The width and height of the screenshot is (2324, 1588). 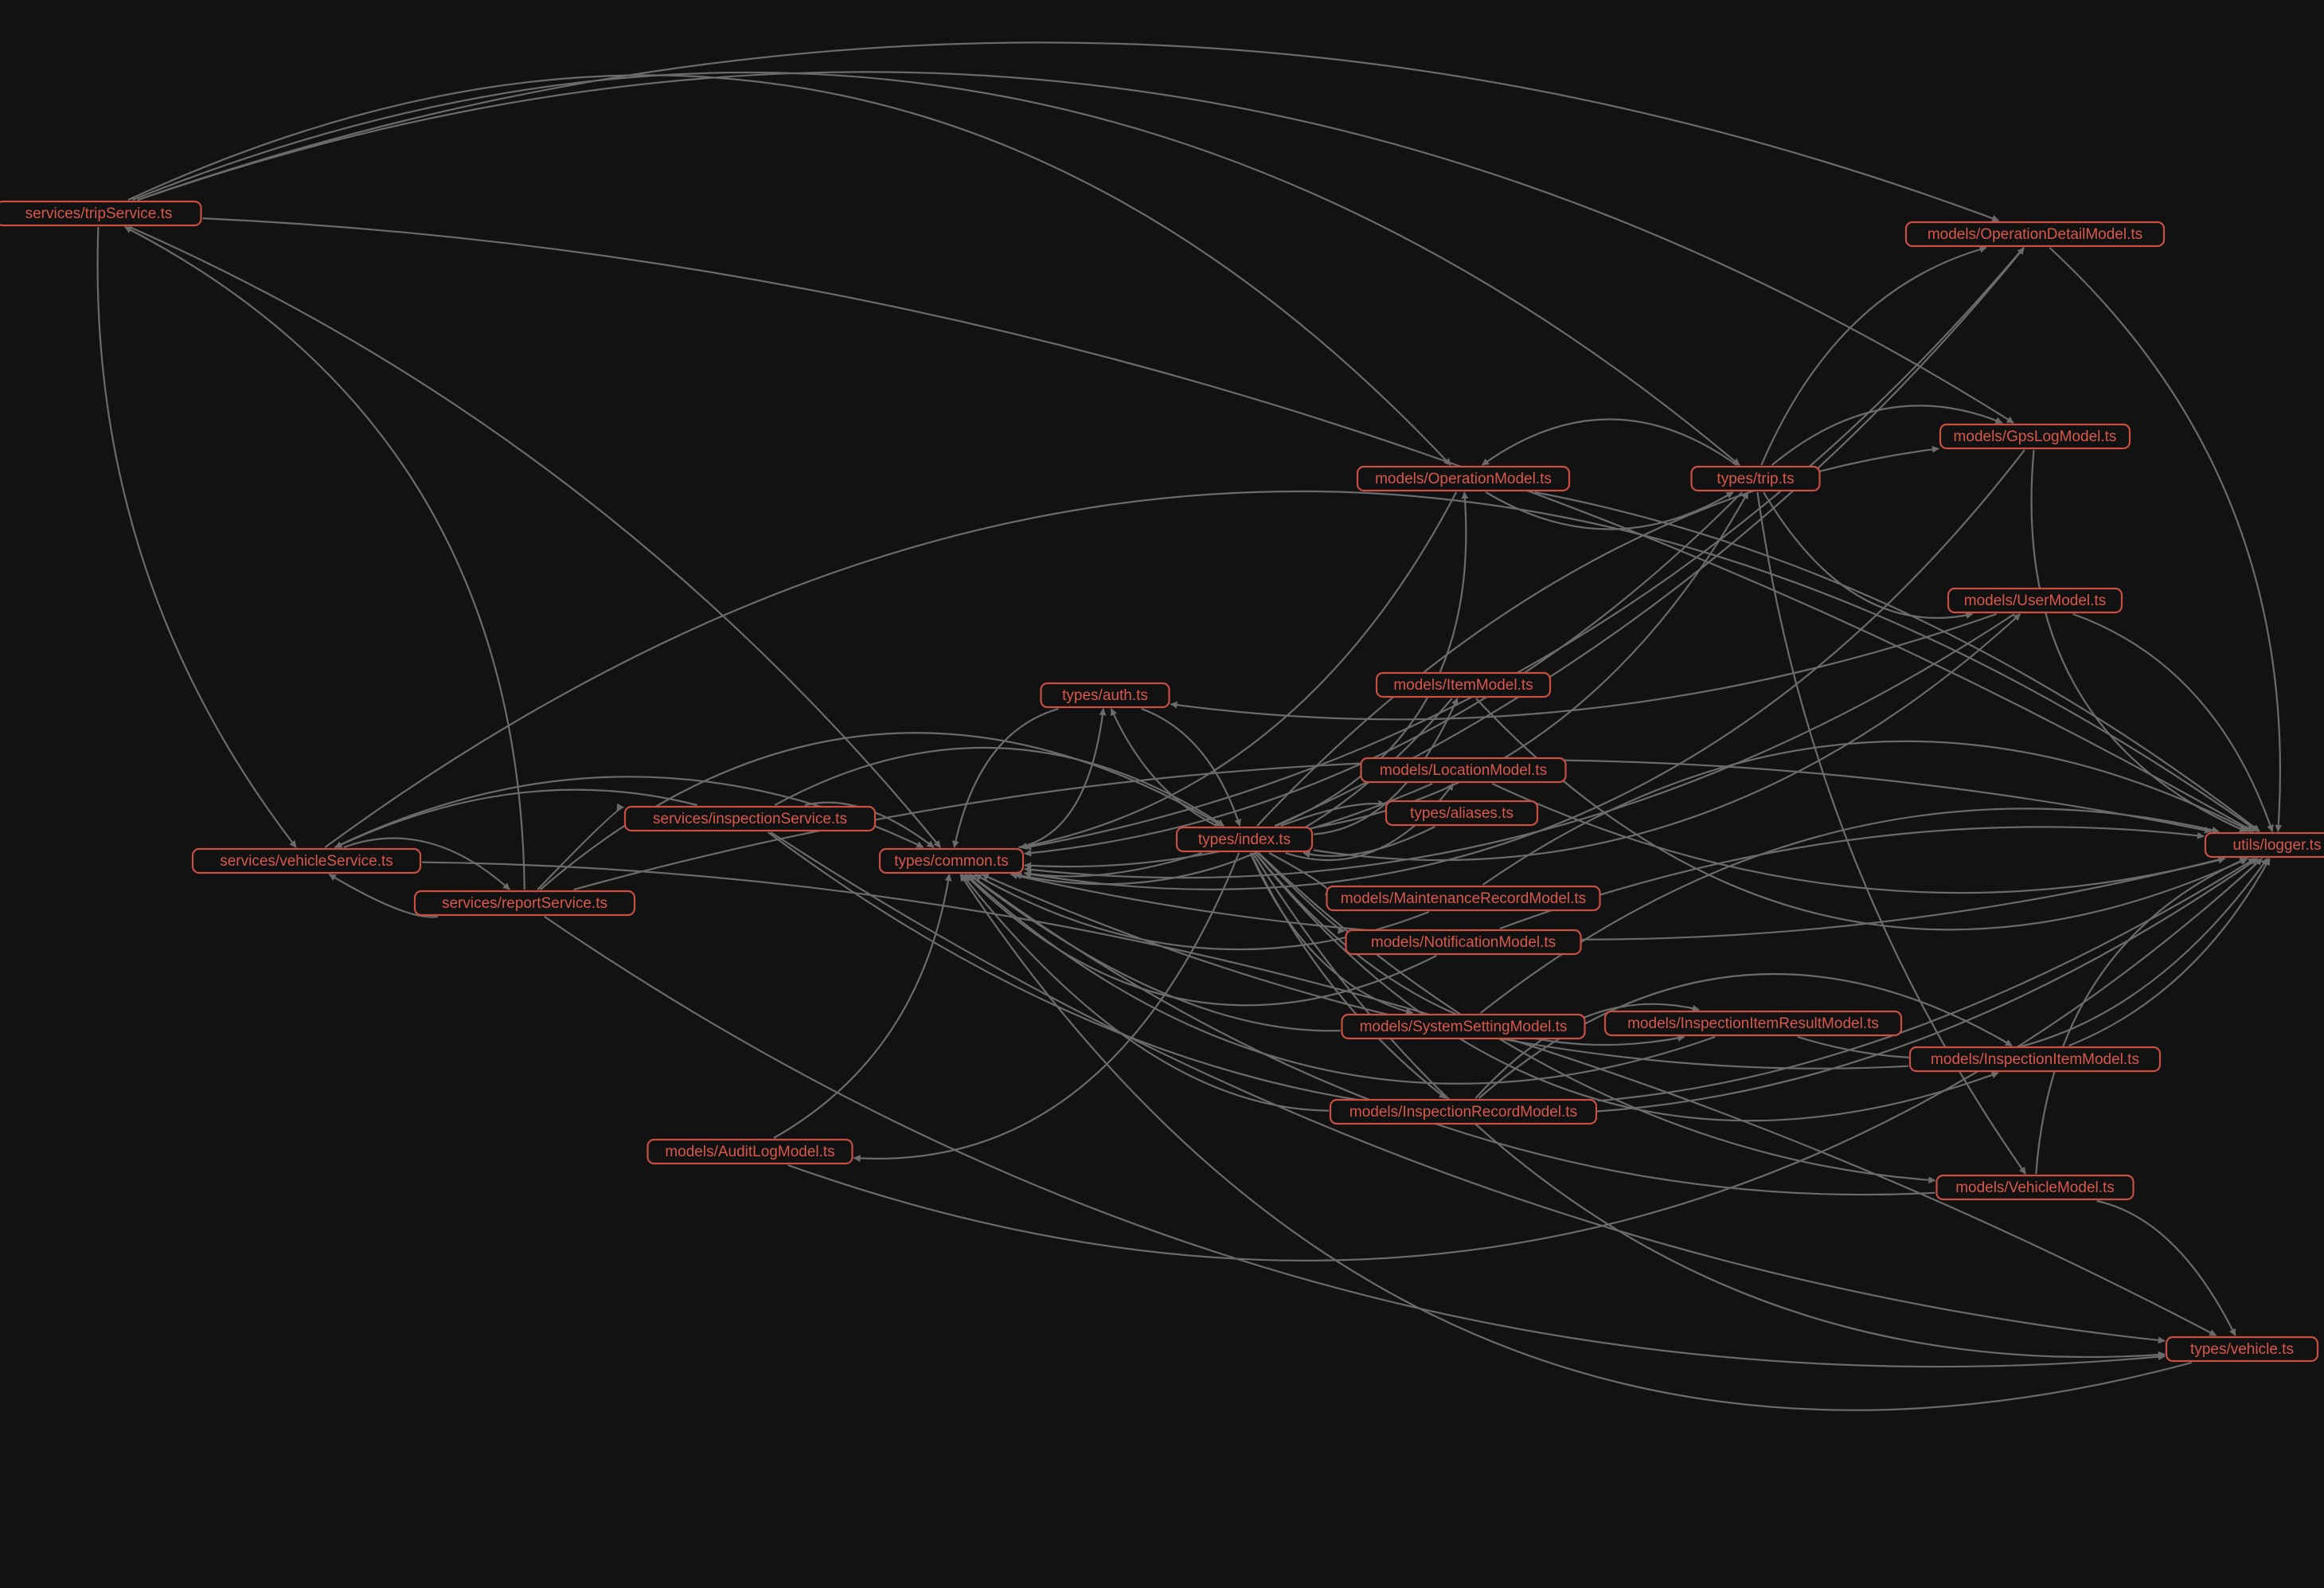 What do you see at coordinates (1852, 878) in the screenshot?
I see `edge-notification-to-logger` at bounding box center [1852, 878].